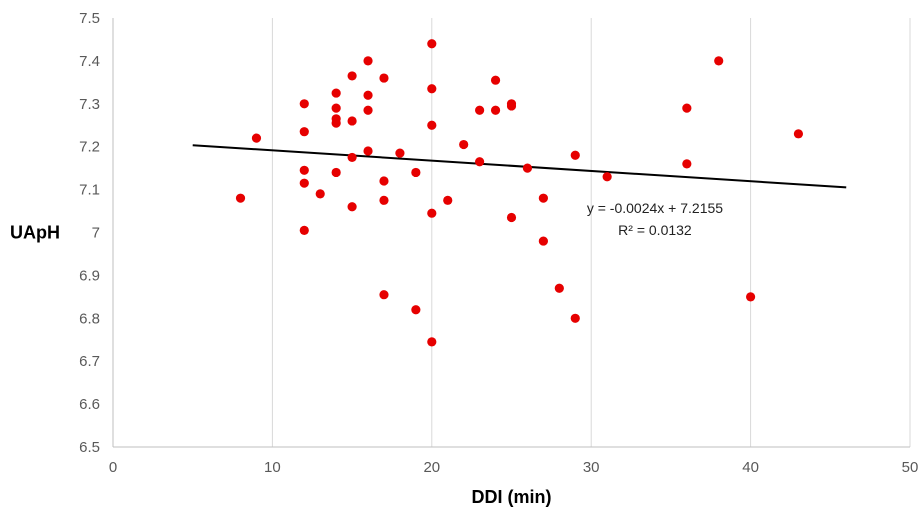  What do you see at coordinates (431, 467) in the screenshot?
I see `x-tick-label: 20` at bounding box center [431, 467].